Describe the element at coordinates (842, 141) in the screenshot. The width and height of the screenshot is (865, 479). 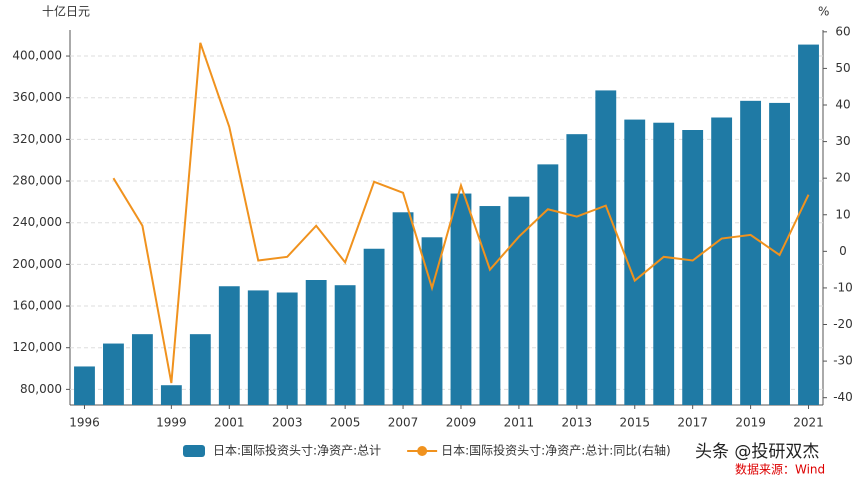
I see `y2-tick-label: 30` at that location.